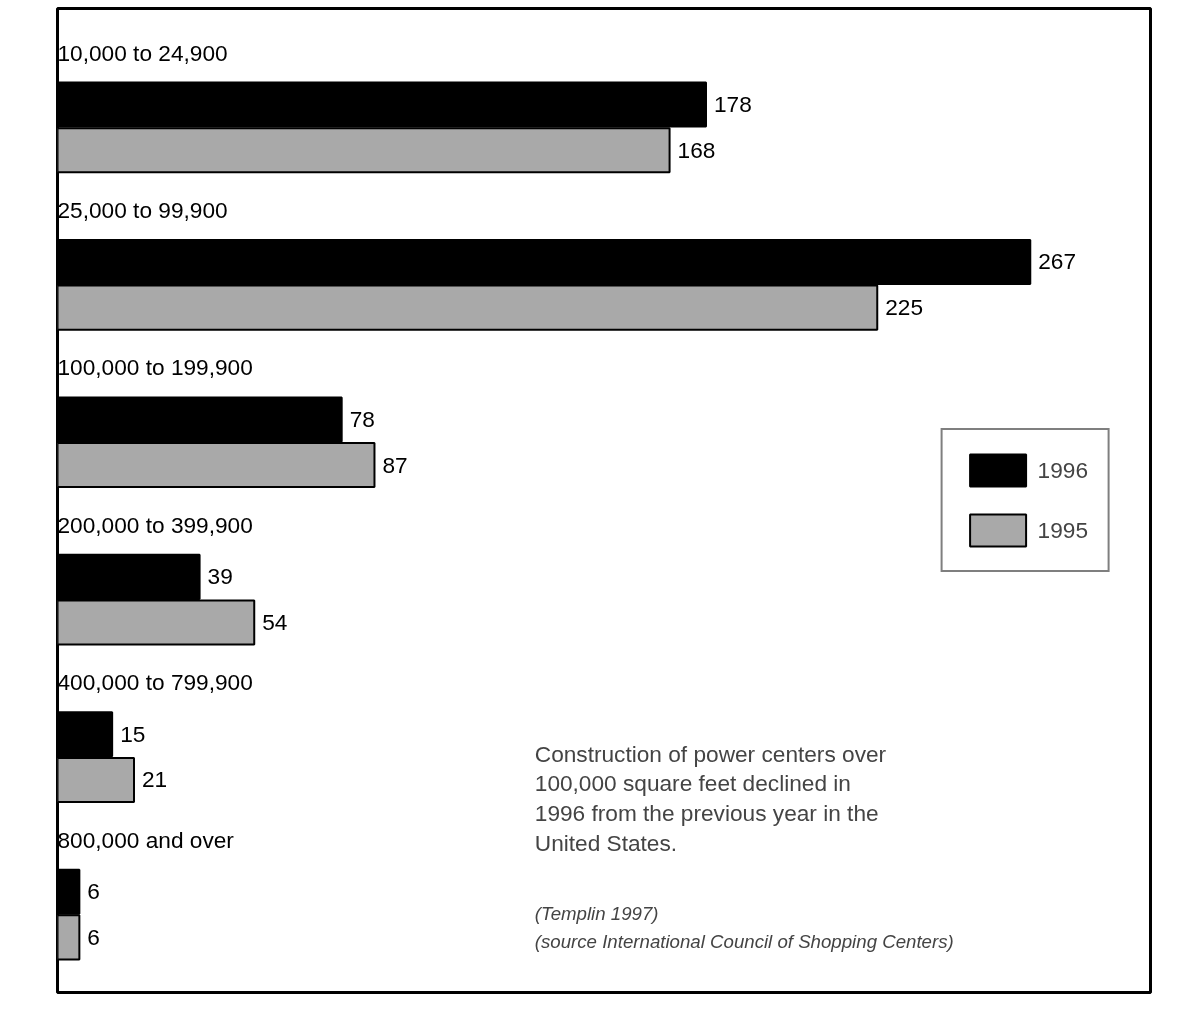 This screenshot has height=1009, width=1193. I want to click on data-label: 168, so click(696, 149).